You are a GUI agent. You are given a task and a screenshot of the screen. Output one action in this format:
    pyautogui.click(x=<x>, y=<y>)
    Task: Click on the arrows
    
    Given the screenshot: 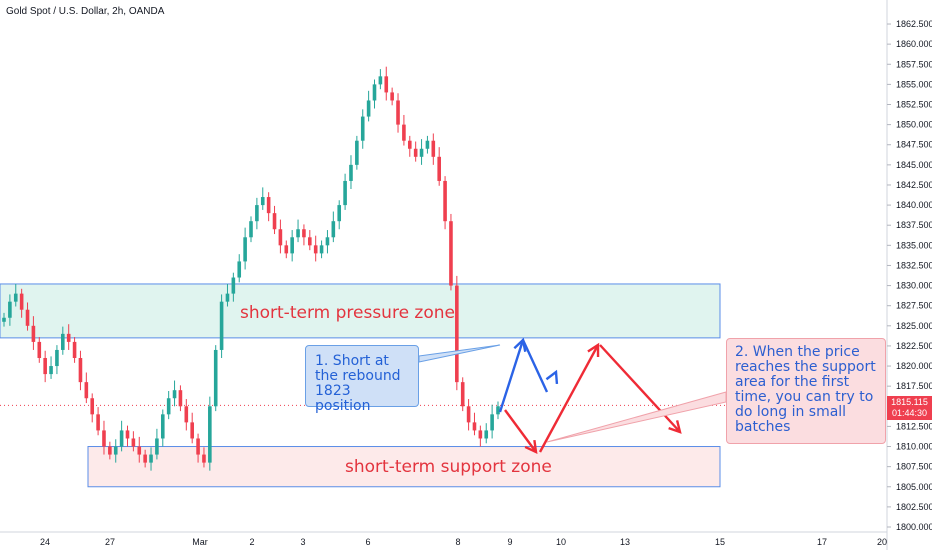 What is the action you would take?
    pyautogui.click(x=572, y=396)
    